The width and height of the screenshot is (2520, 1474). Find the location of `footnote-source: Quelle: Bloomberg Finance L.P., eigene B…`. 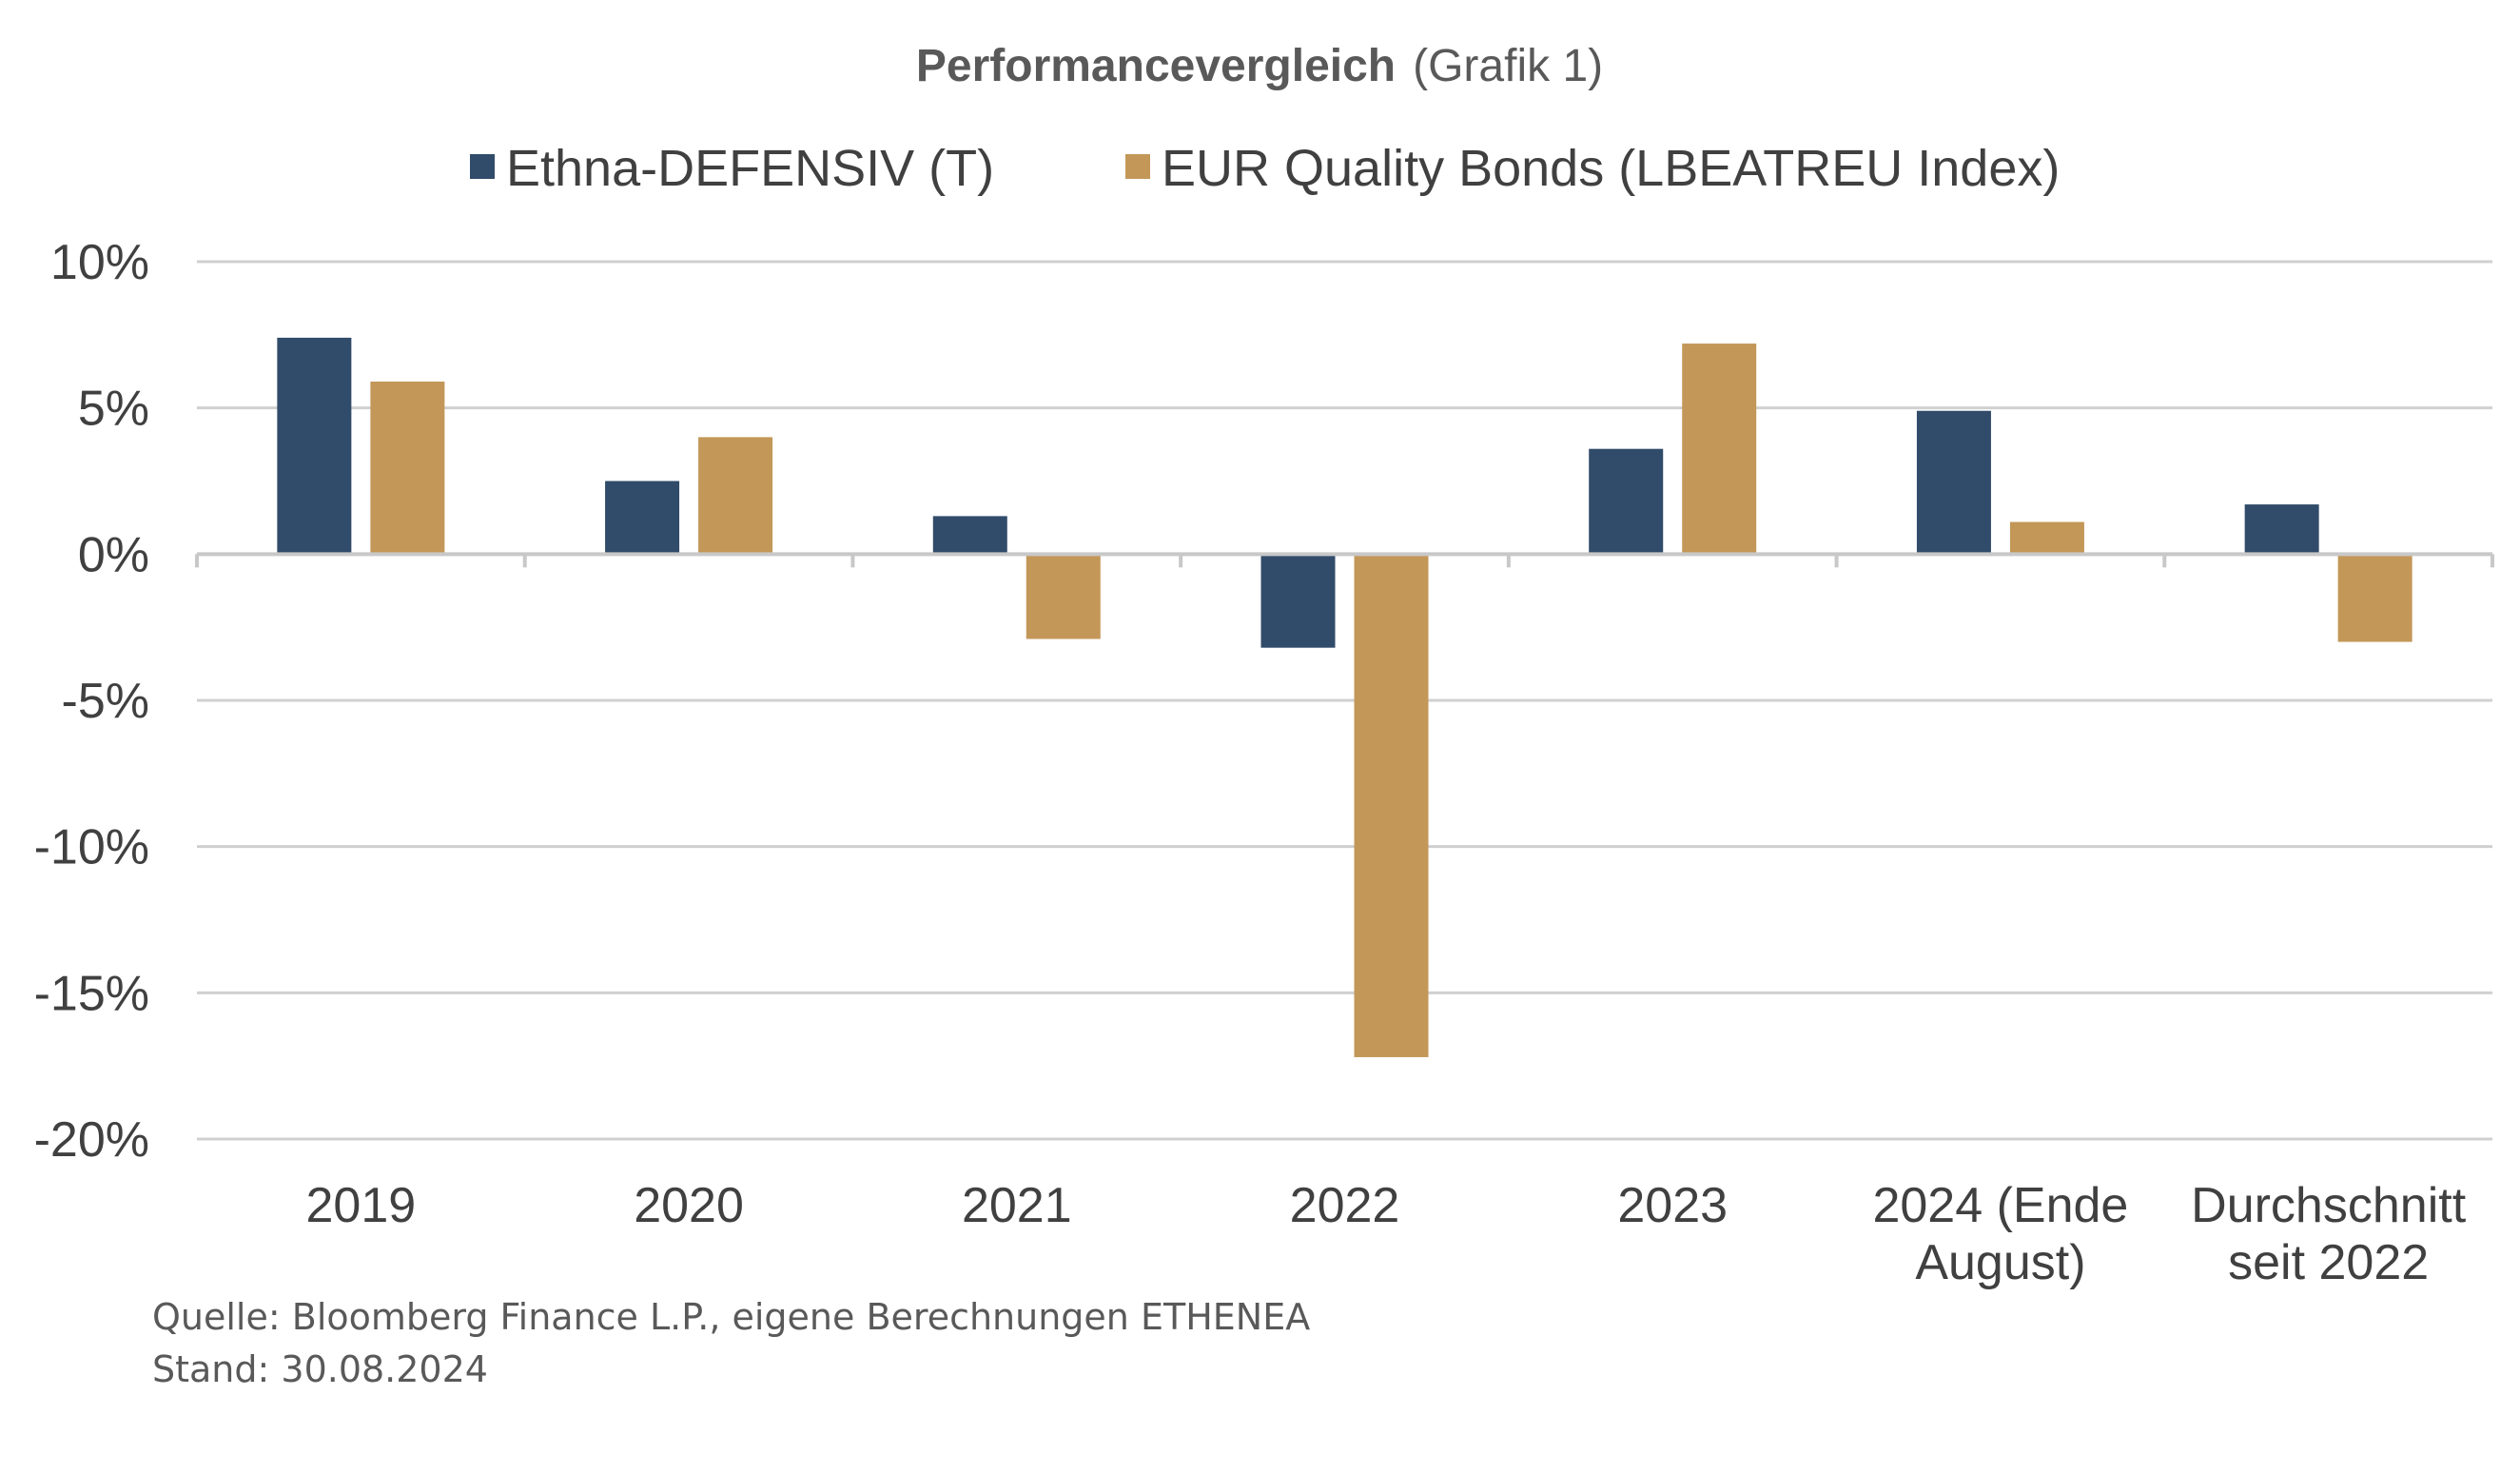

footnote-source: Quelle: Bloomberg Finance L.P., eigene B… is located at coordinates (731, 1317).